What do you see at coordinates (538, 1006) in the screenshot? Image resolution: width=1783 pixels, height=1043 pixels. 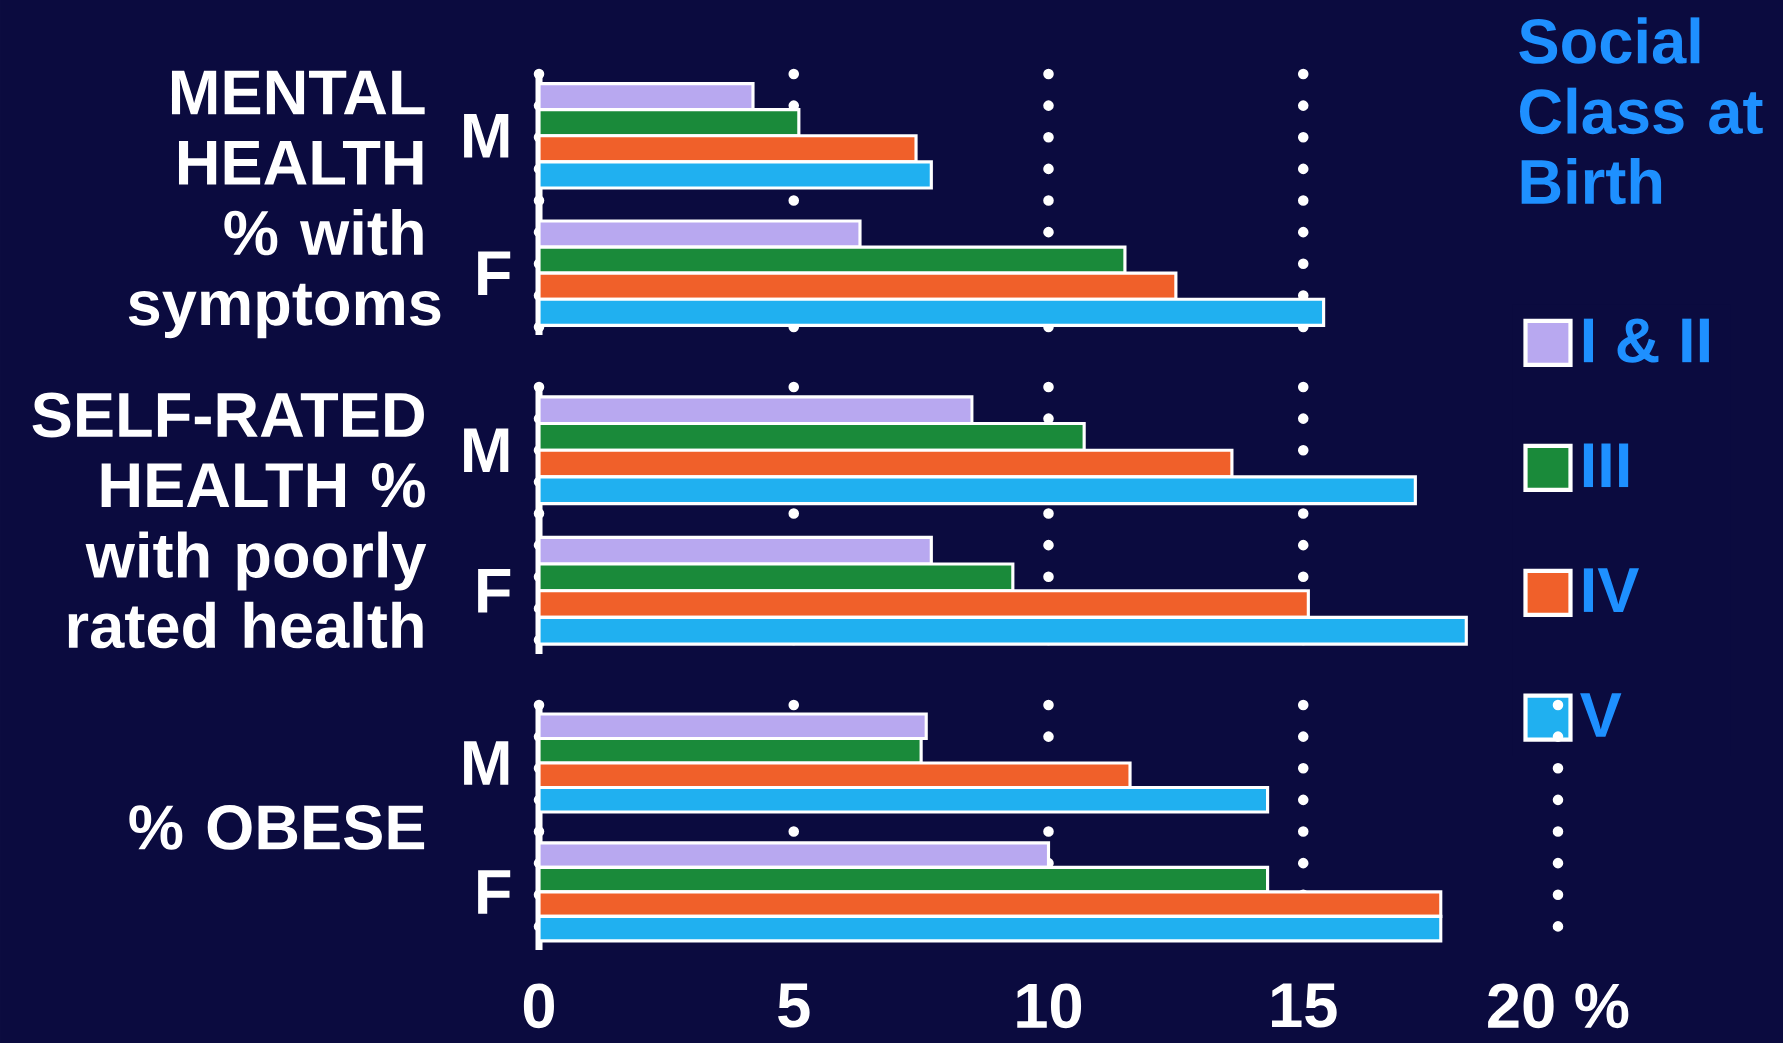 I see `x-tick-label: 0` at bounding box center [538, 1006].